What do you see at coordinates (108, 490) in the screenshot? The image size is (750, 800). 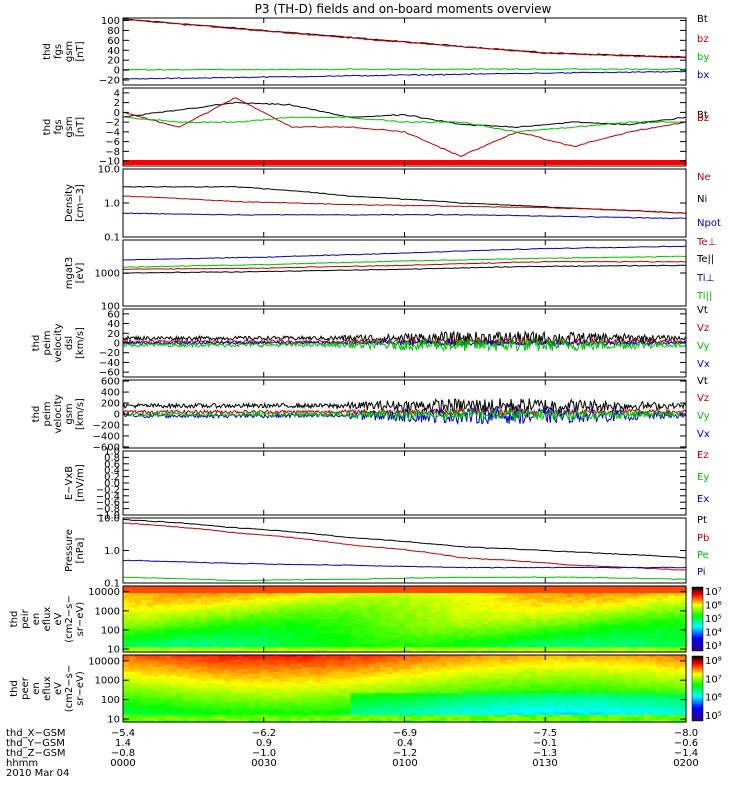 I see `y-tick-label: −0.2` at bounding box center [108, 490].